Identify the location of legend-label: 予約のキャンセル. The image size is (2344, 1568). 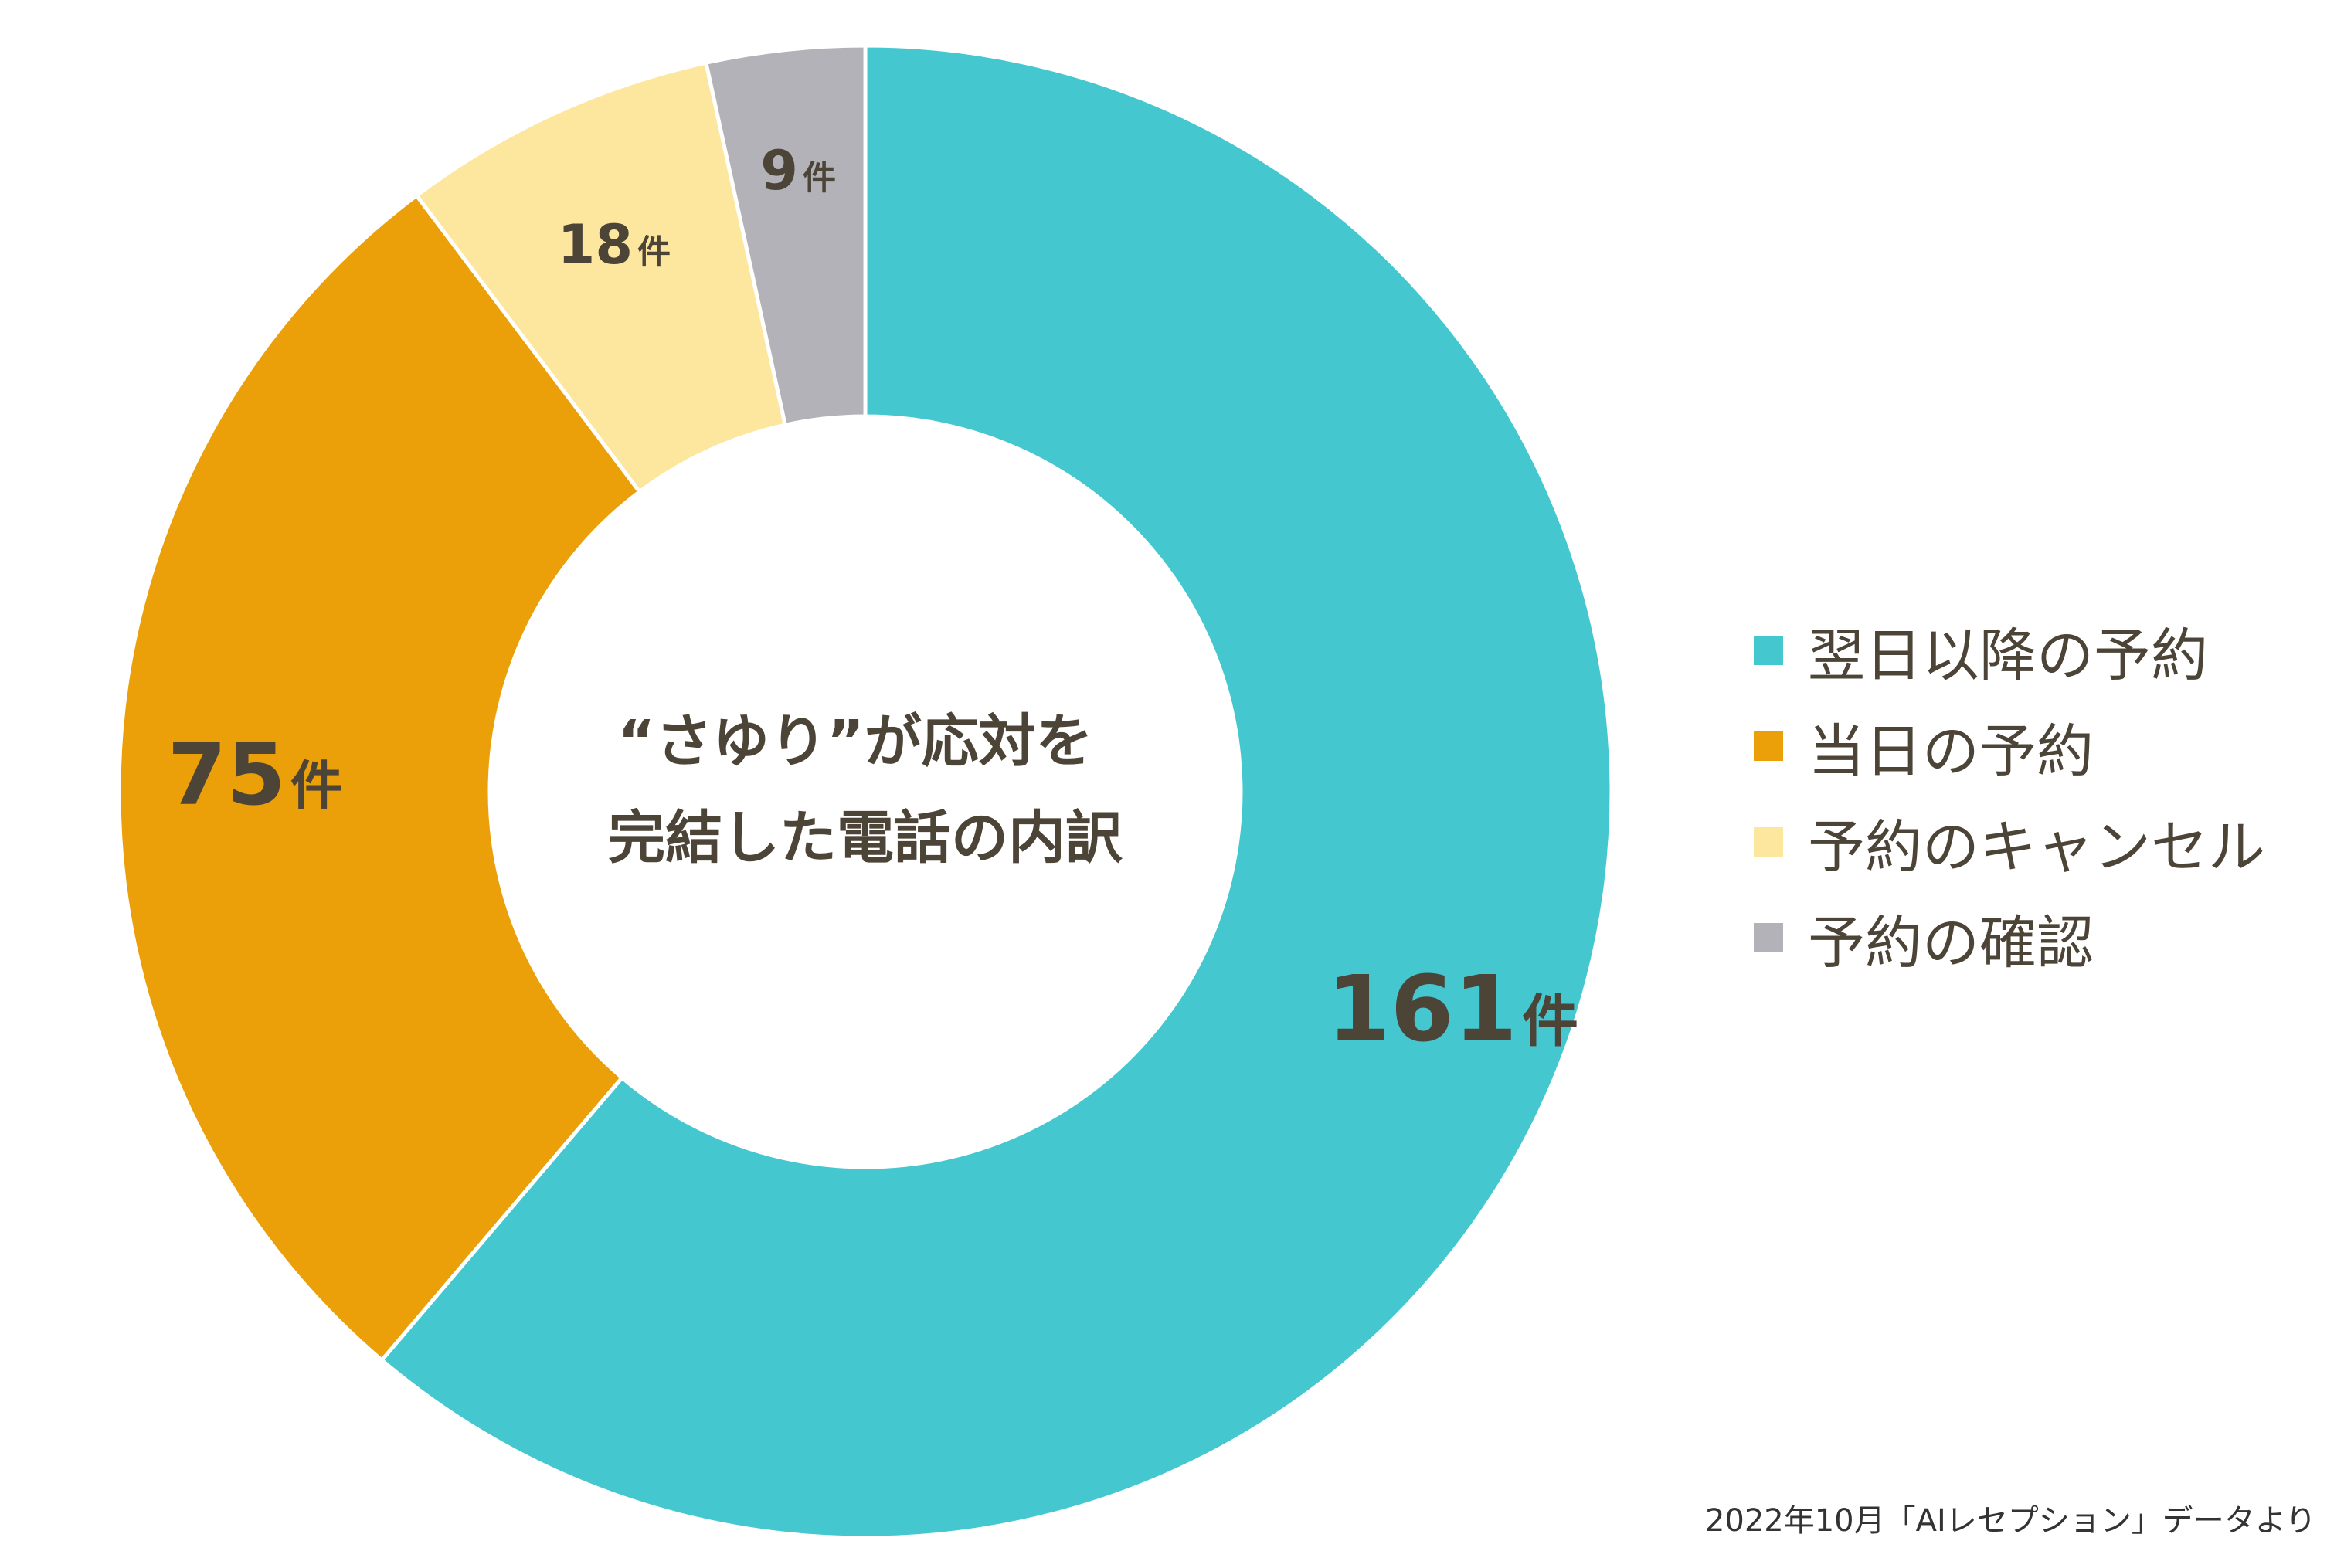
(2037, 847).